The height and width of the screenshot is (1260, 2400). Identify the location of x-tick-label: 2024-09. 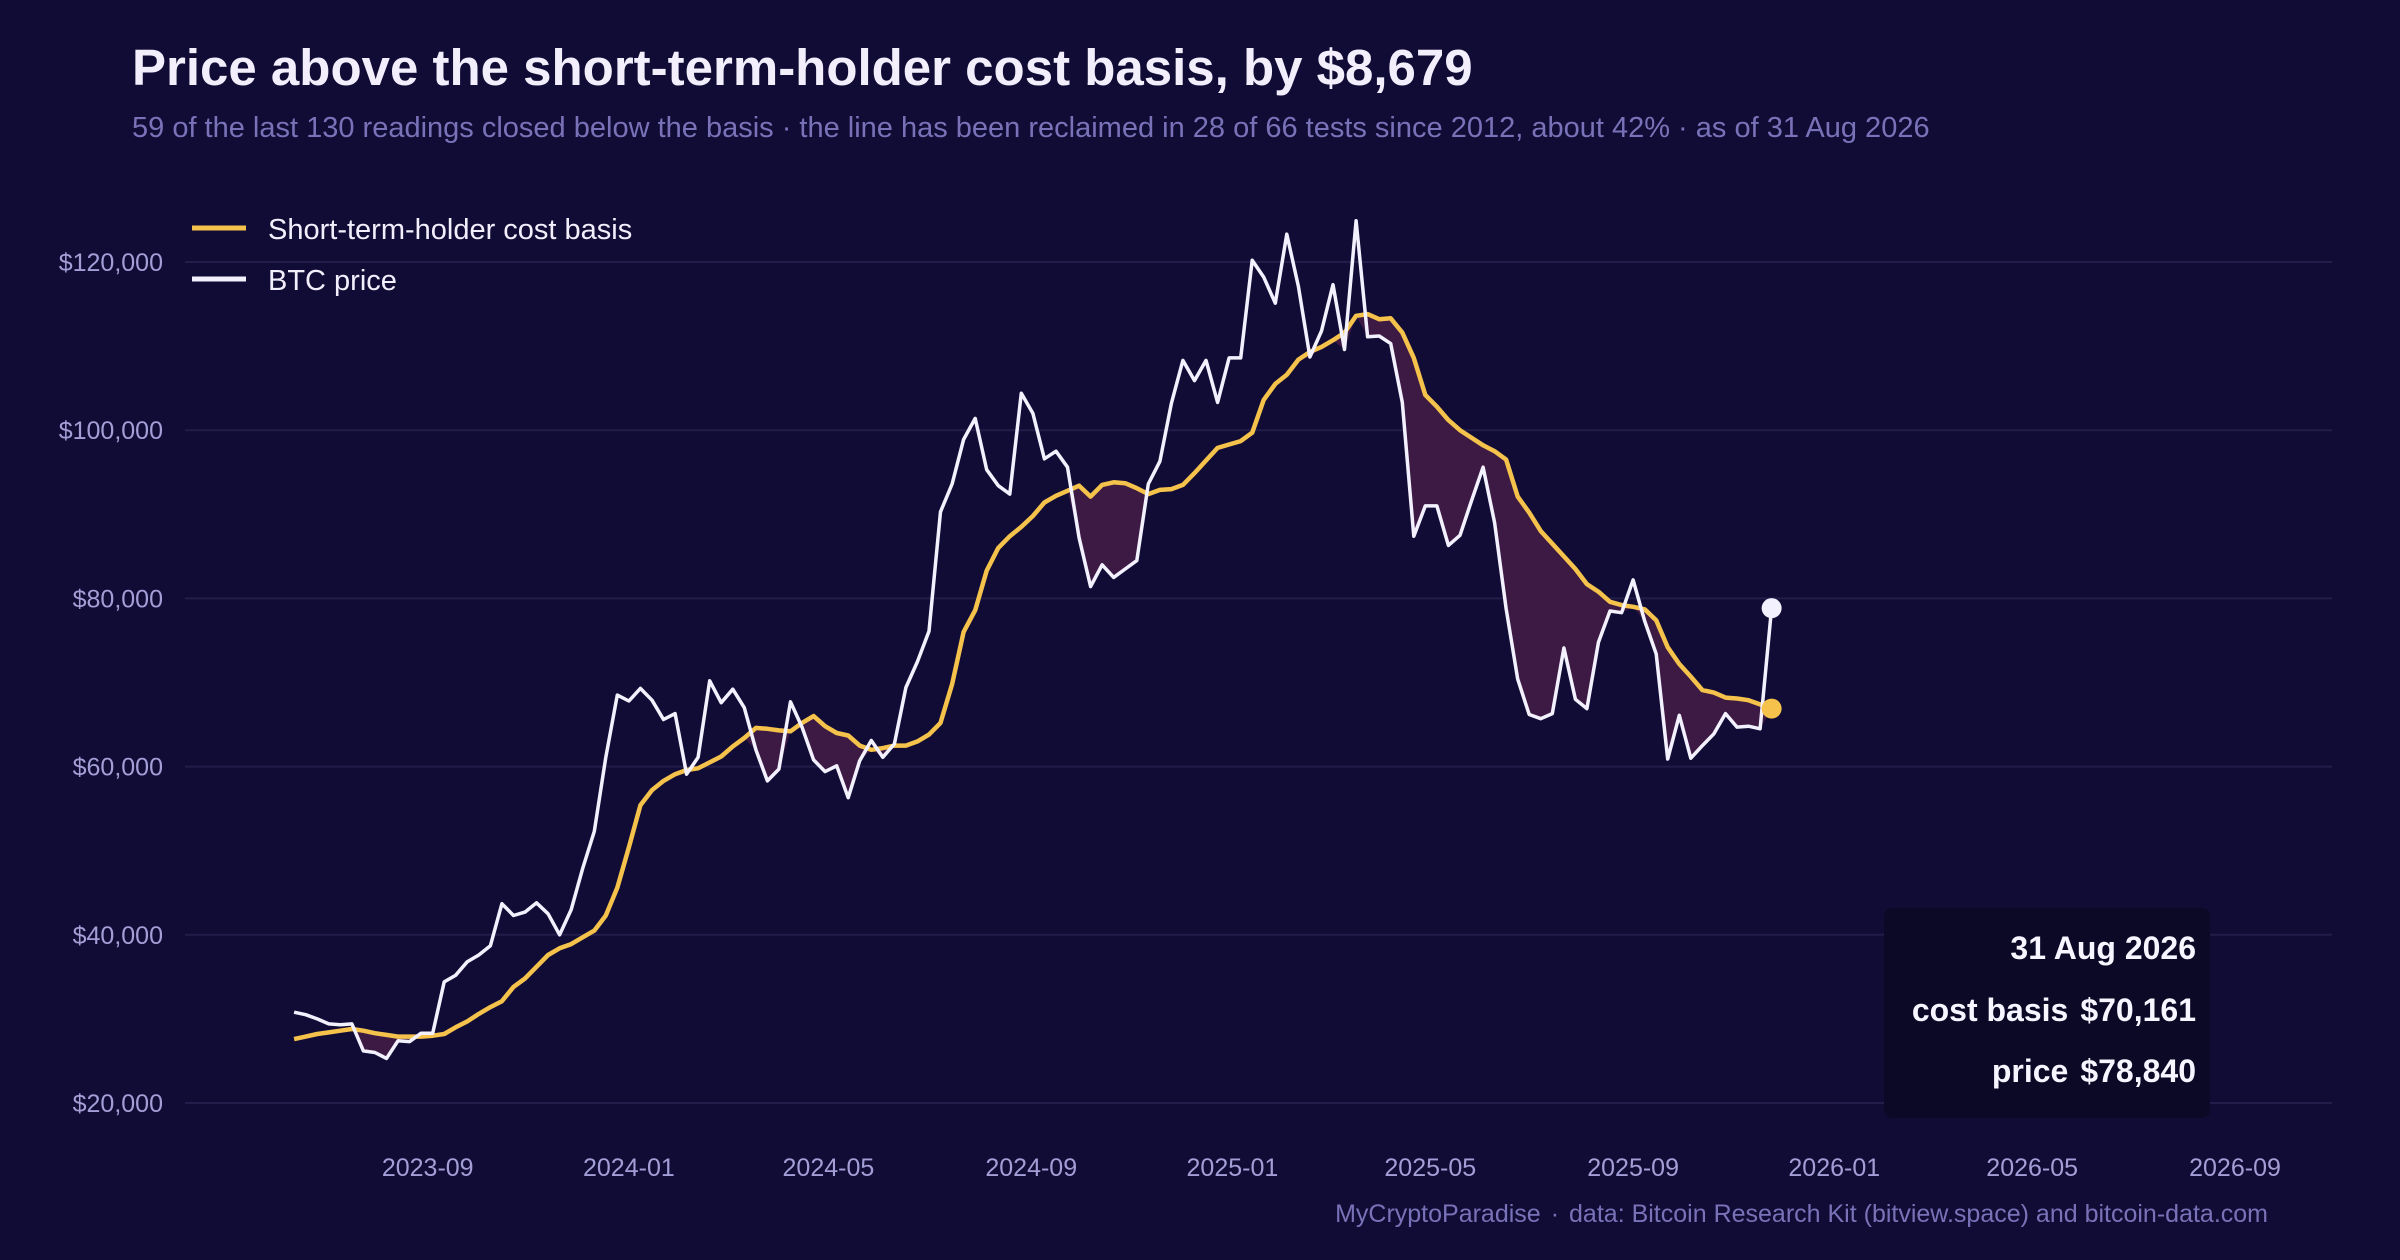
(1031, 1168).